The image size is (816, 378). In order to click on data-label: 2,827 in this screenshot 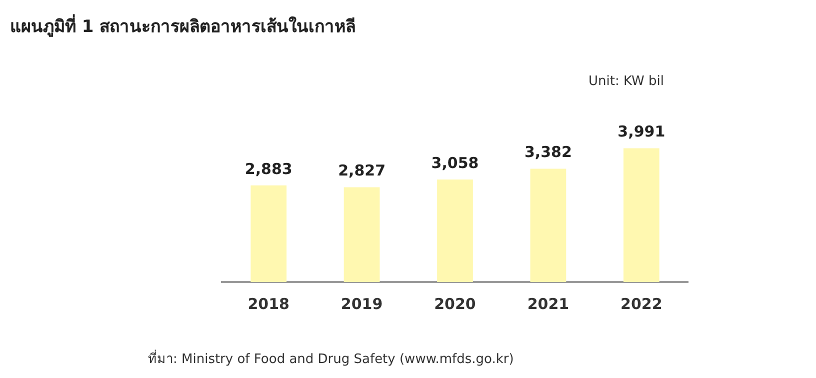, I will do `click(362, 171)`.